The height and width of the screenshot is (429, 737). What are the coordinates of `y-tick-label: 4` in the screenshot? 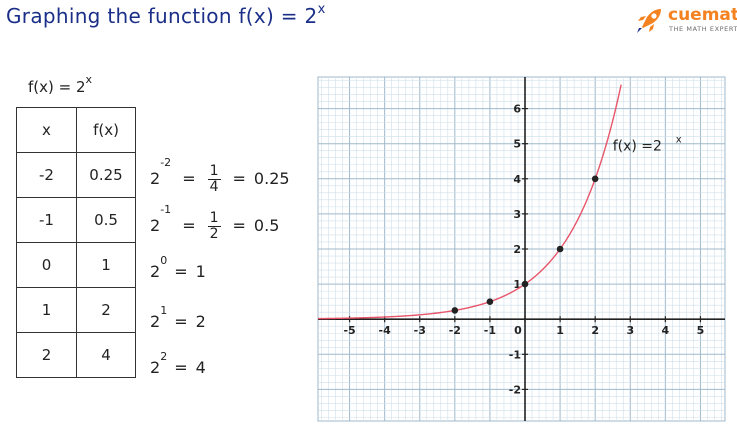 It's located at (517, 179).